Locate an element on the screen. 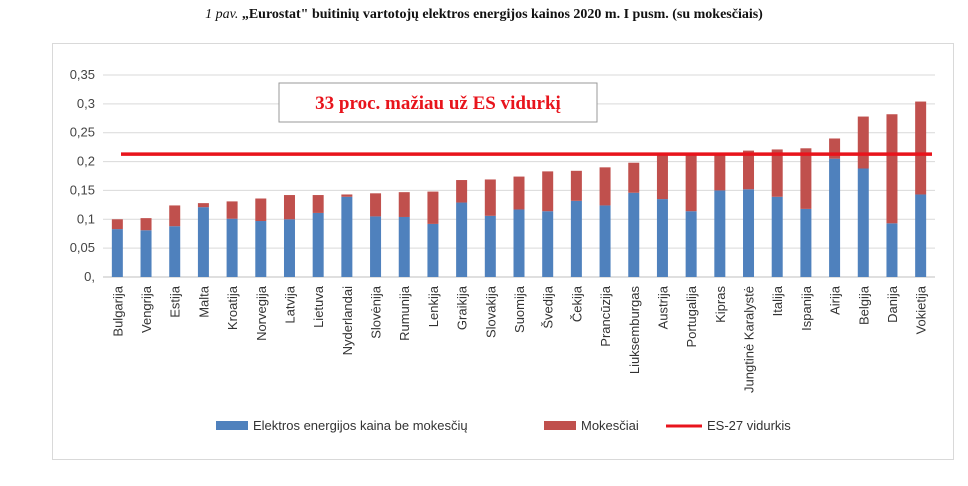  category-label: Lenkija is located at coordinates (433, 306).